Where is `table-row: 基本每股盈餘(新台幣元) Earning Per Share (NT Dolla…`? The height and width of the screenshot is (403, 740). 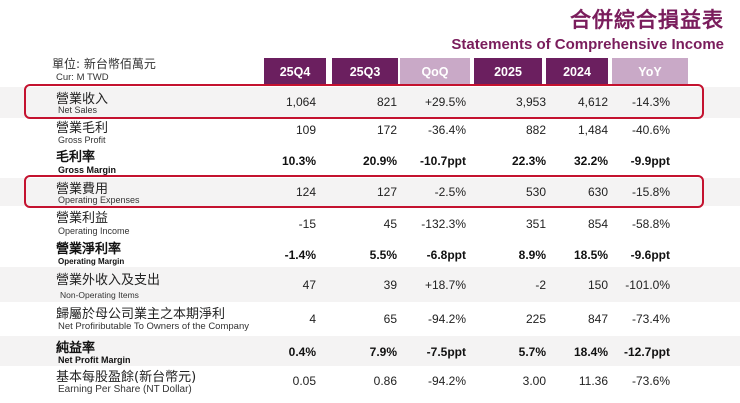
table-row: 基本每股盈餘(新台幣元) Earning Per Share (NT Dolla… is located at coordinates (370, 384).